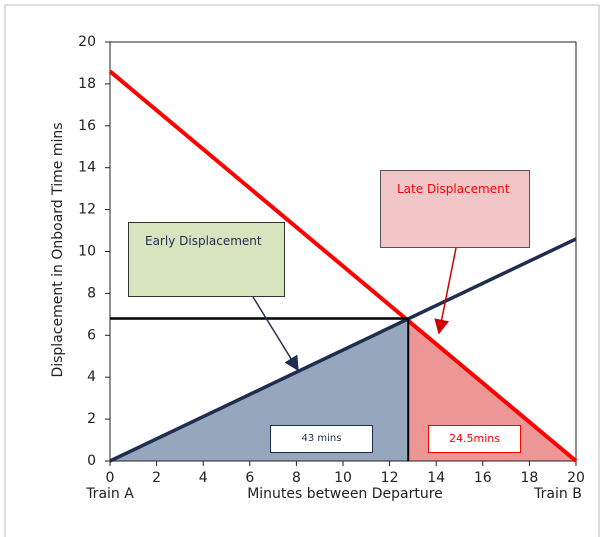  I want to click on x-tick-label: 14, so click(436, 478).